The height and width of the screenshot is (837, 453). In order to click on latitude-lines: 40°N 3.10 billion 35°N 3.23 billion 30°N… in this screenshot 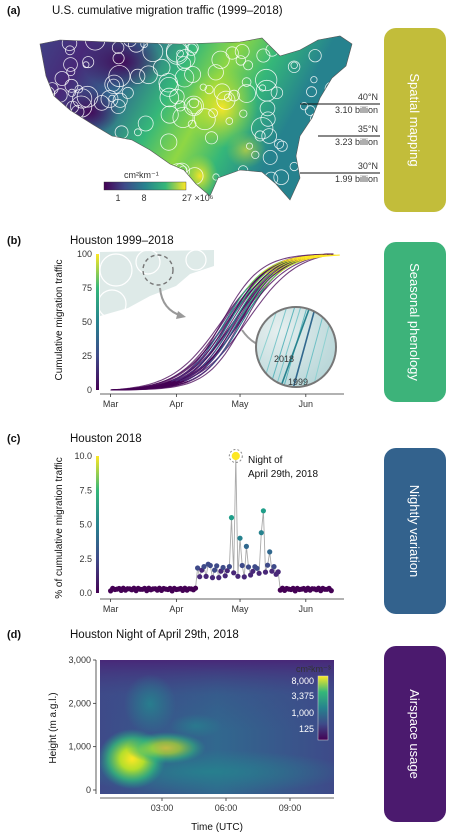, I will do `click(340, 138)`.